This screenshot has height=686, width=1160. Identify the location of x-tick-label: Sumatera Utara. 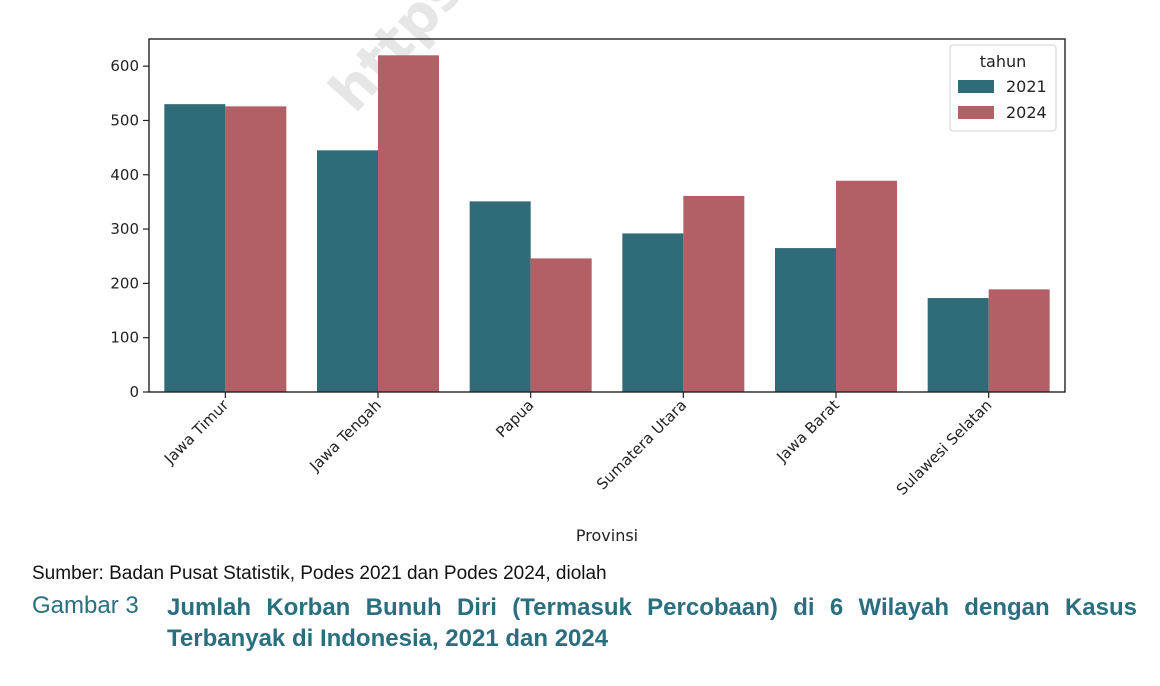
(641, 444).